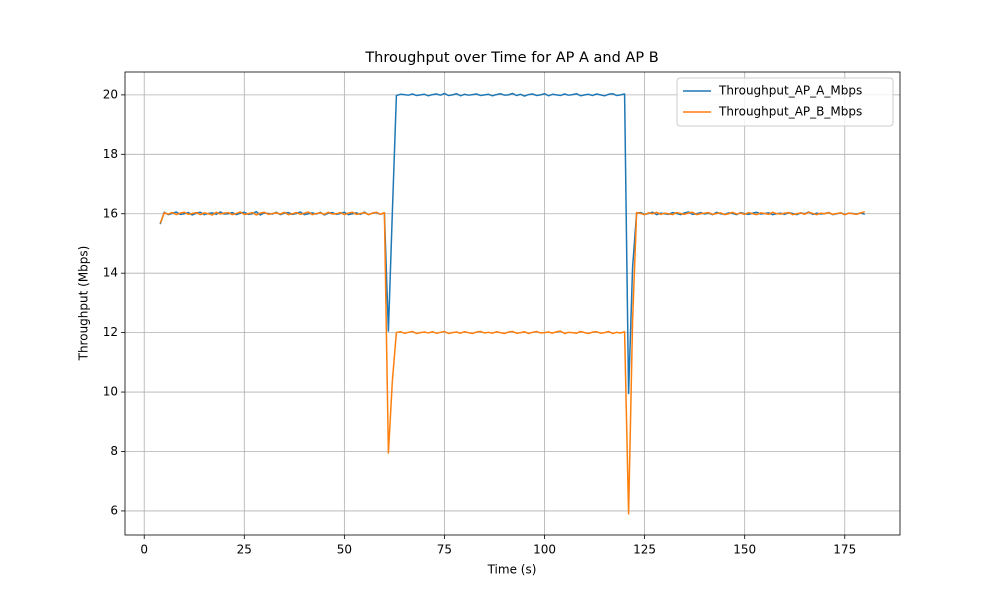  Describe the element at coordinates (110, 332) in the screenshot. I see `y-tick-label: 12` at that location.